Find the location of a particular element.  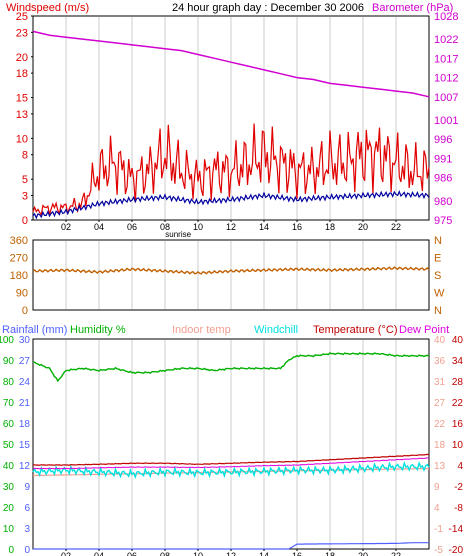

wind-tick-label: 8 is located at coordinates (25, 156).